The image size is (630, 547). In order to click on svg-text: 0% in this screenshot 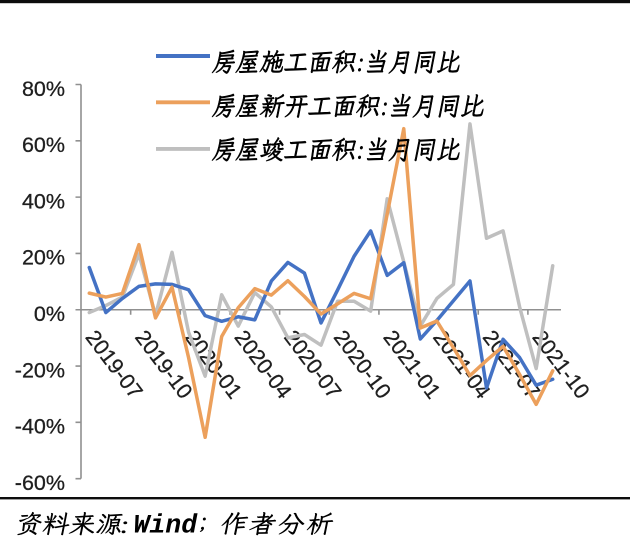, I will do `click(49, 314)`.